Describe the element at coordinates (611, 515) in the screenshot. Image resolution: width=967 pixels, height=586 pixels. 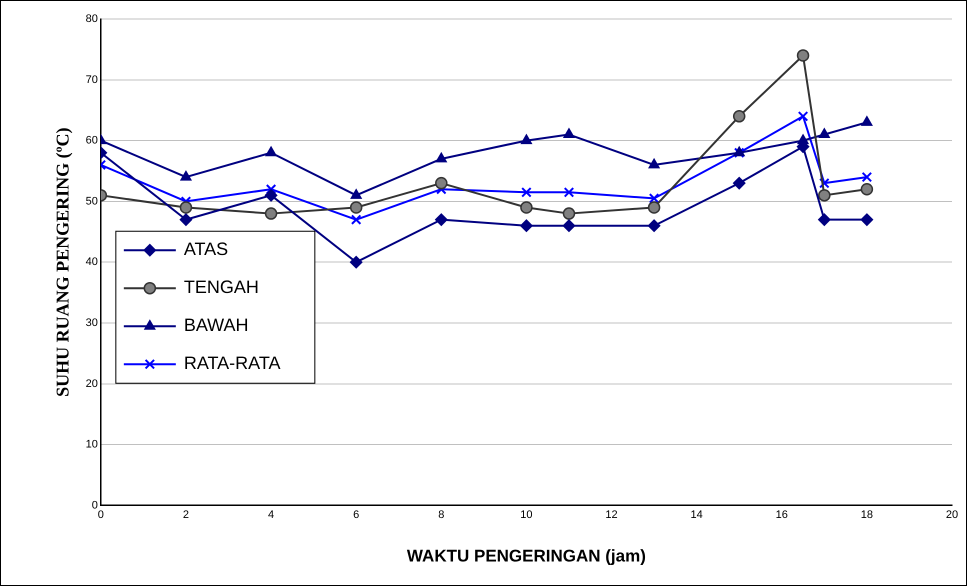
I see `x-tick-label: 12` at that location.